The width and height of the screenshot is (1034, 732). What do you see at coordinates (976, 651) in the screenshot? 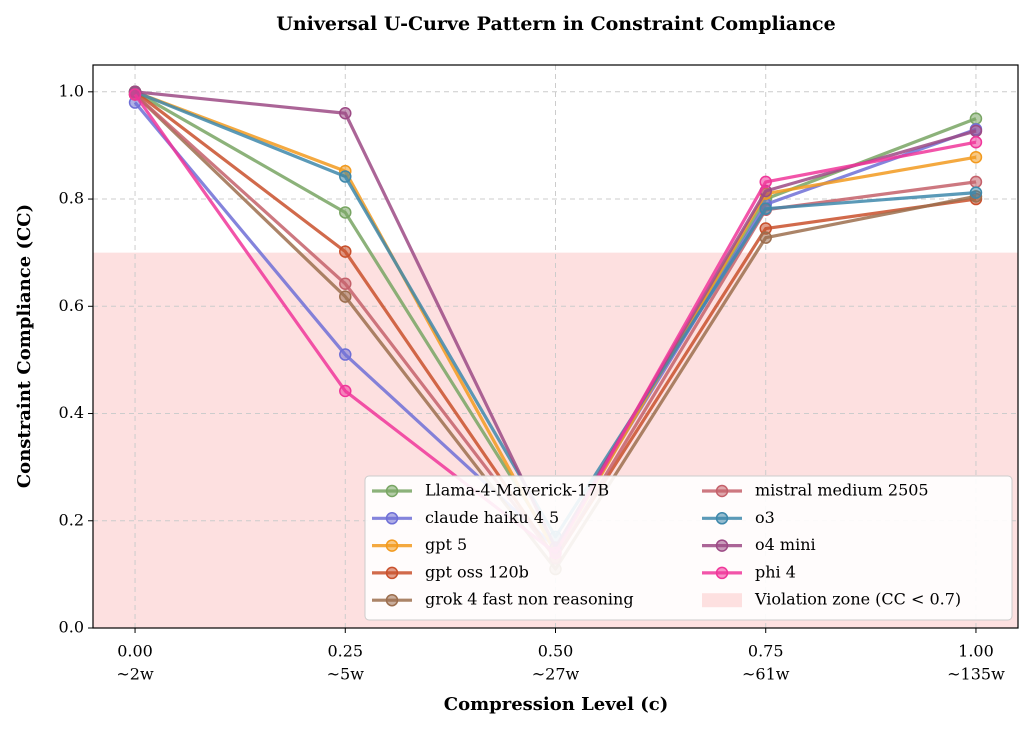
I see `x-tick-label: 1.00` at bounding box center [976, 651].